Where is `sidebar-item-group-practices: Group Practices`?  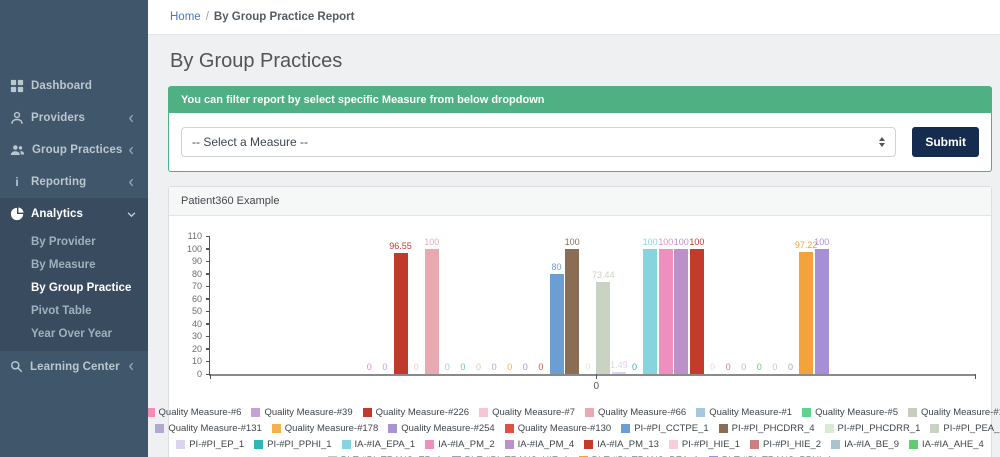
sidebar-item-group-practices: Group Practices is located at coordinates (74, 150).